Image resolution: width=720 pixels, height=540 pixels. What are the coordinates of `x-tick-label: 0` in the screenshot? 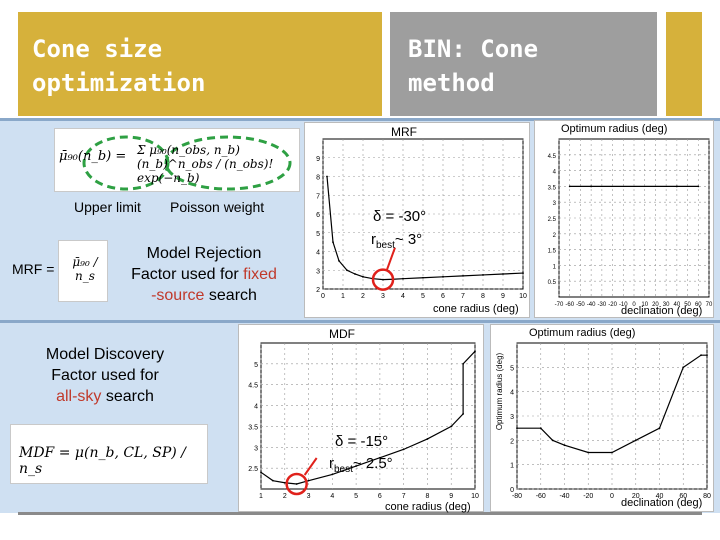 It's located at (612, 496).